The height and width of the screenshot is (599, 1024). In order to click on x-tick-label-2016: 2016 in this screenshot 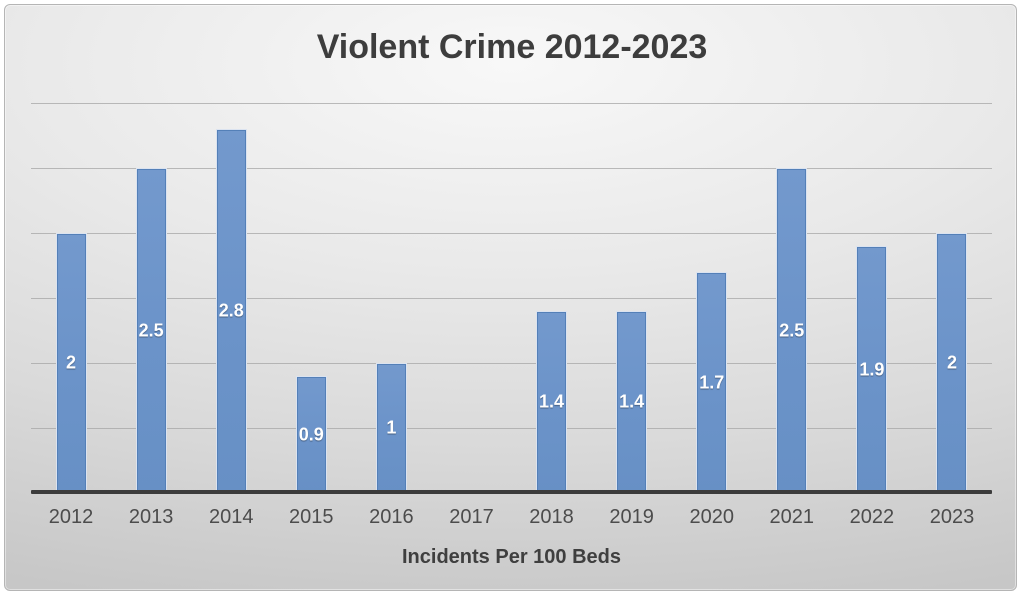, I will do `click(391, 517)`.